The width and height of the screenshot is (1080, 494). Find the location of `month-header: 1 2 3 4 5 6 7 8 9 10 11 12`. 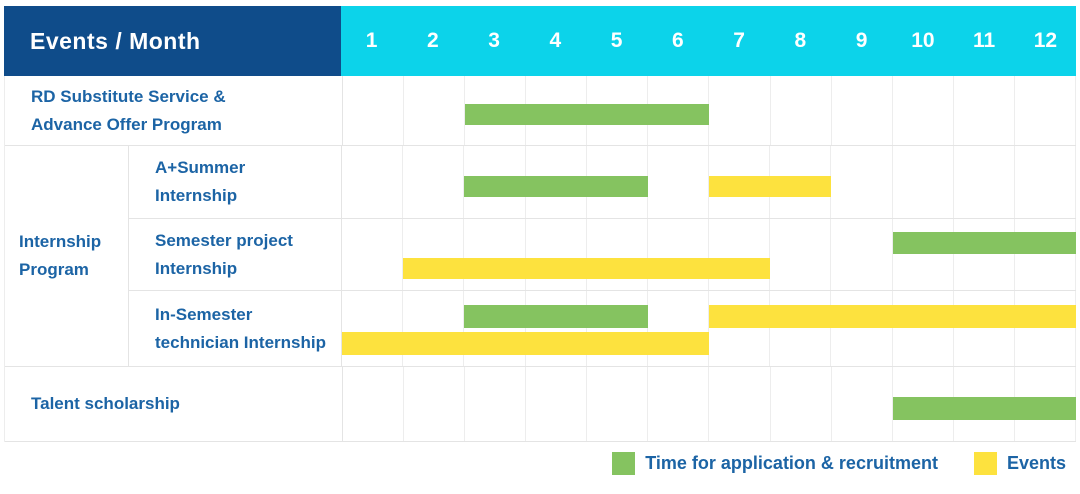

month-header: 1 2 3 4 5 6 7 8 9 10 11 12 is located at coordinates (708, 41).